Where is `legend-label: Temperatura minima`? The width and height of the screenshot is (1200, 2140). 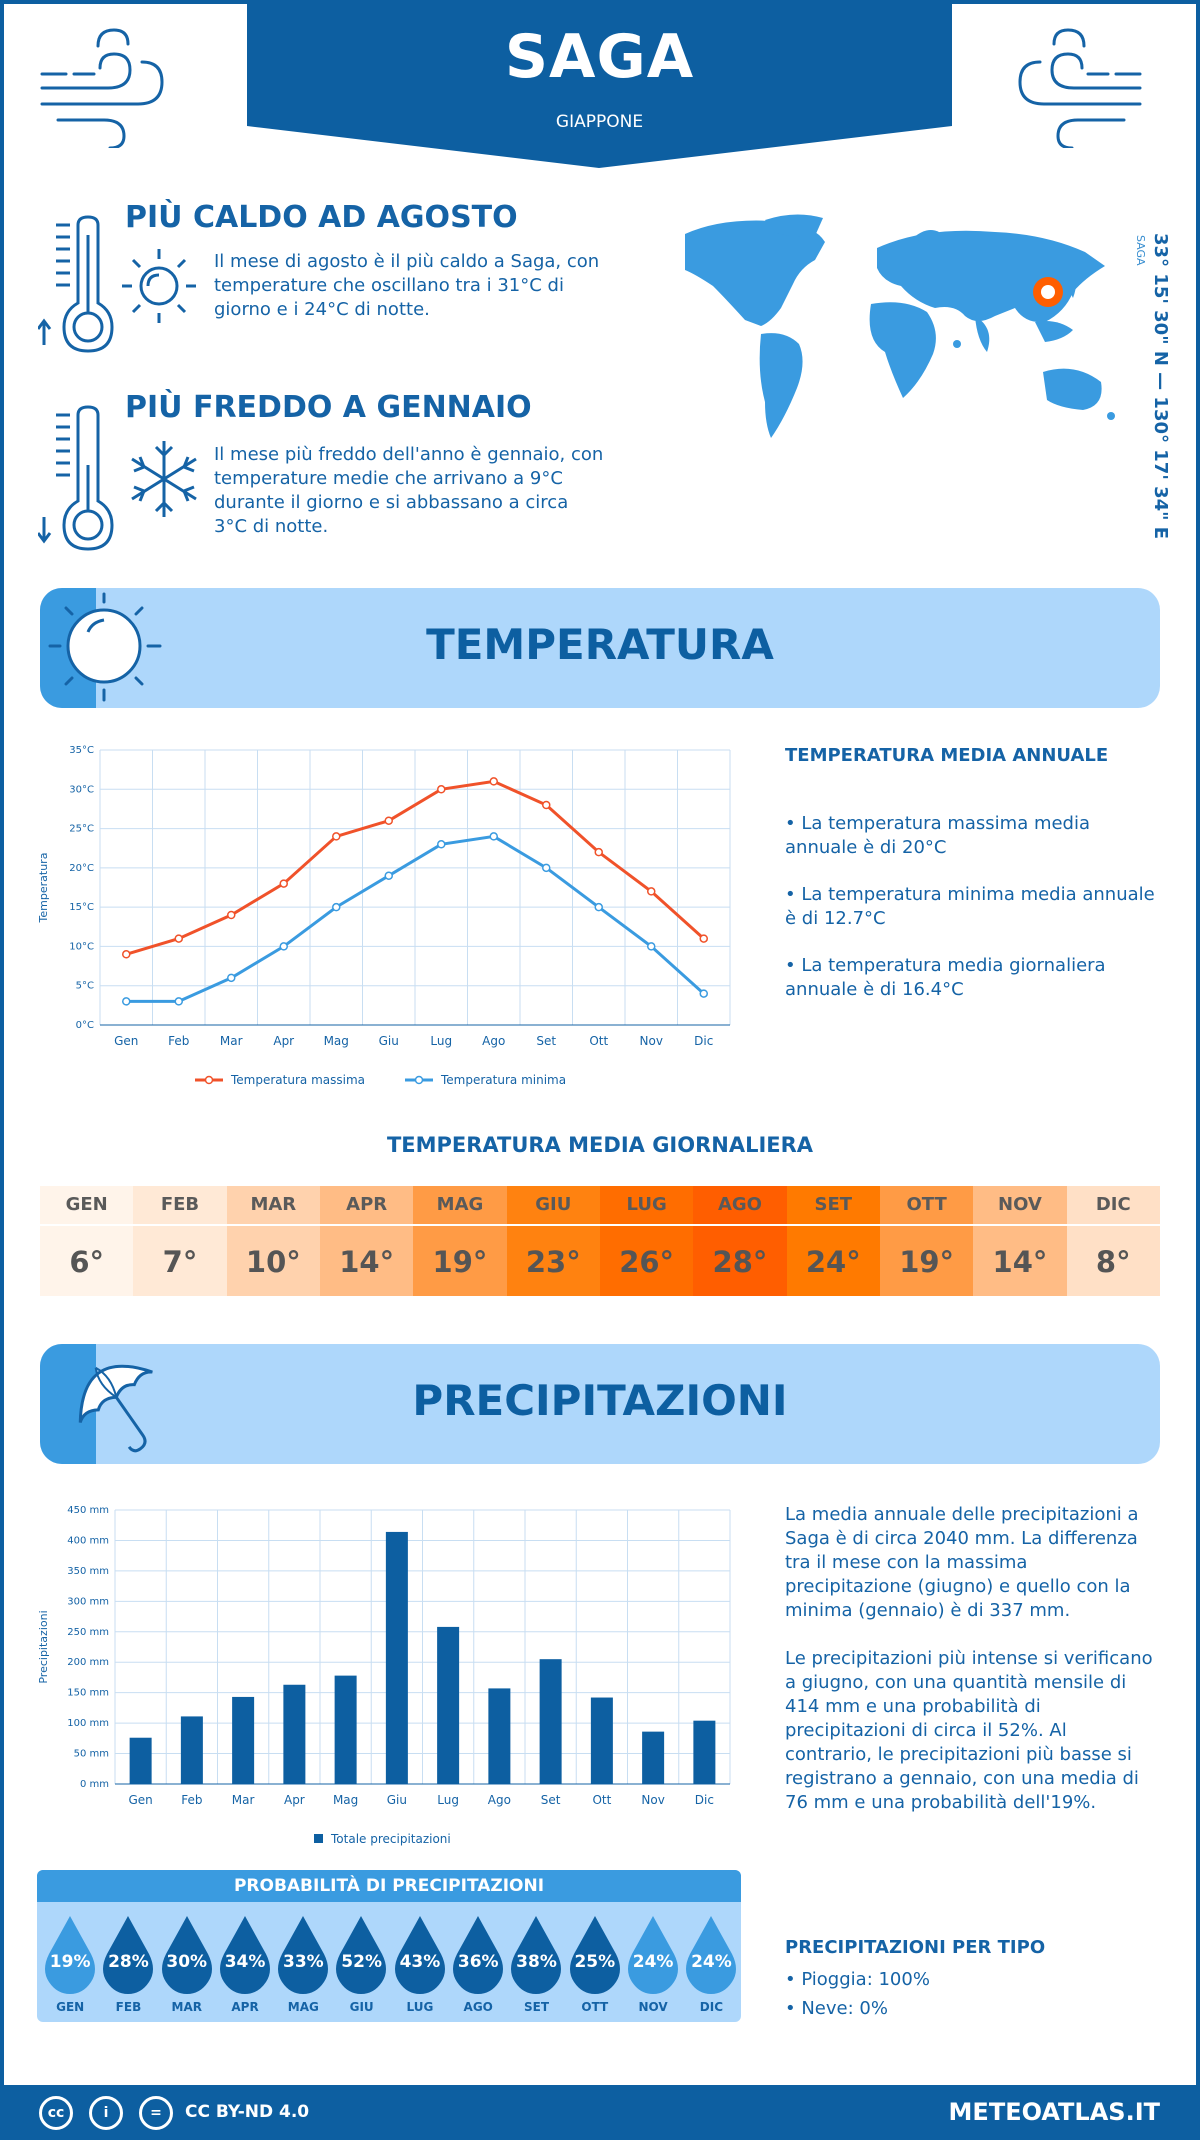 legend-label: Temperatura minima is located at coordinates (503, 1080).